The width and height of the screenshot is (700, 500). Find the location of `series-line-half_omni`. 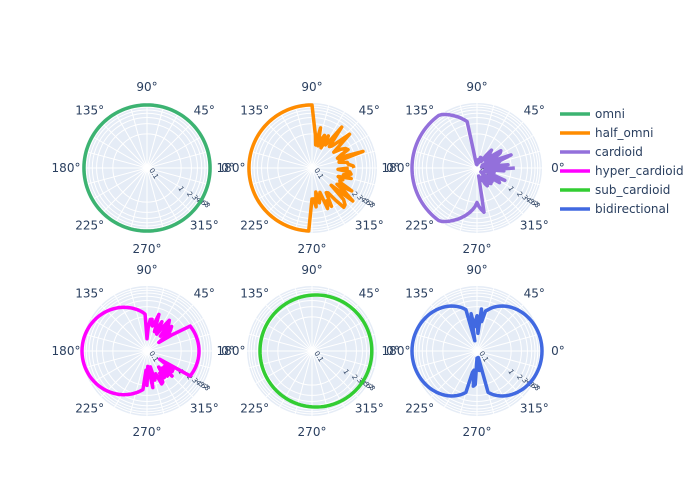

series-line-half_omni is located at coordinates (306, 168).